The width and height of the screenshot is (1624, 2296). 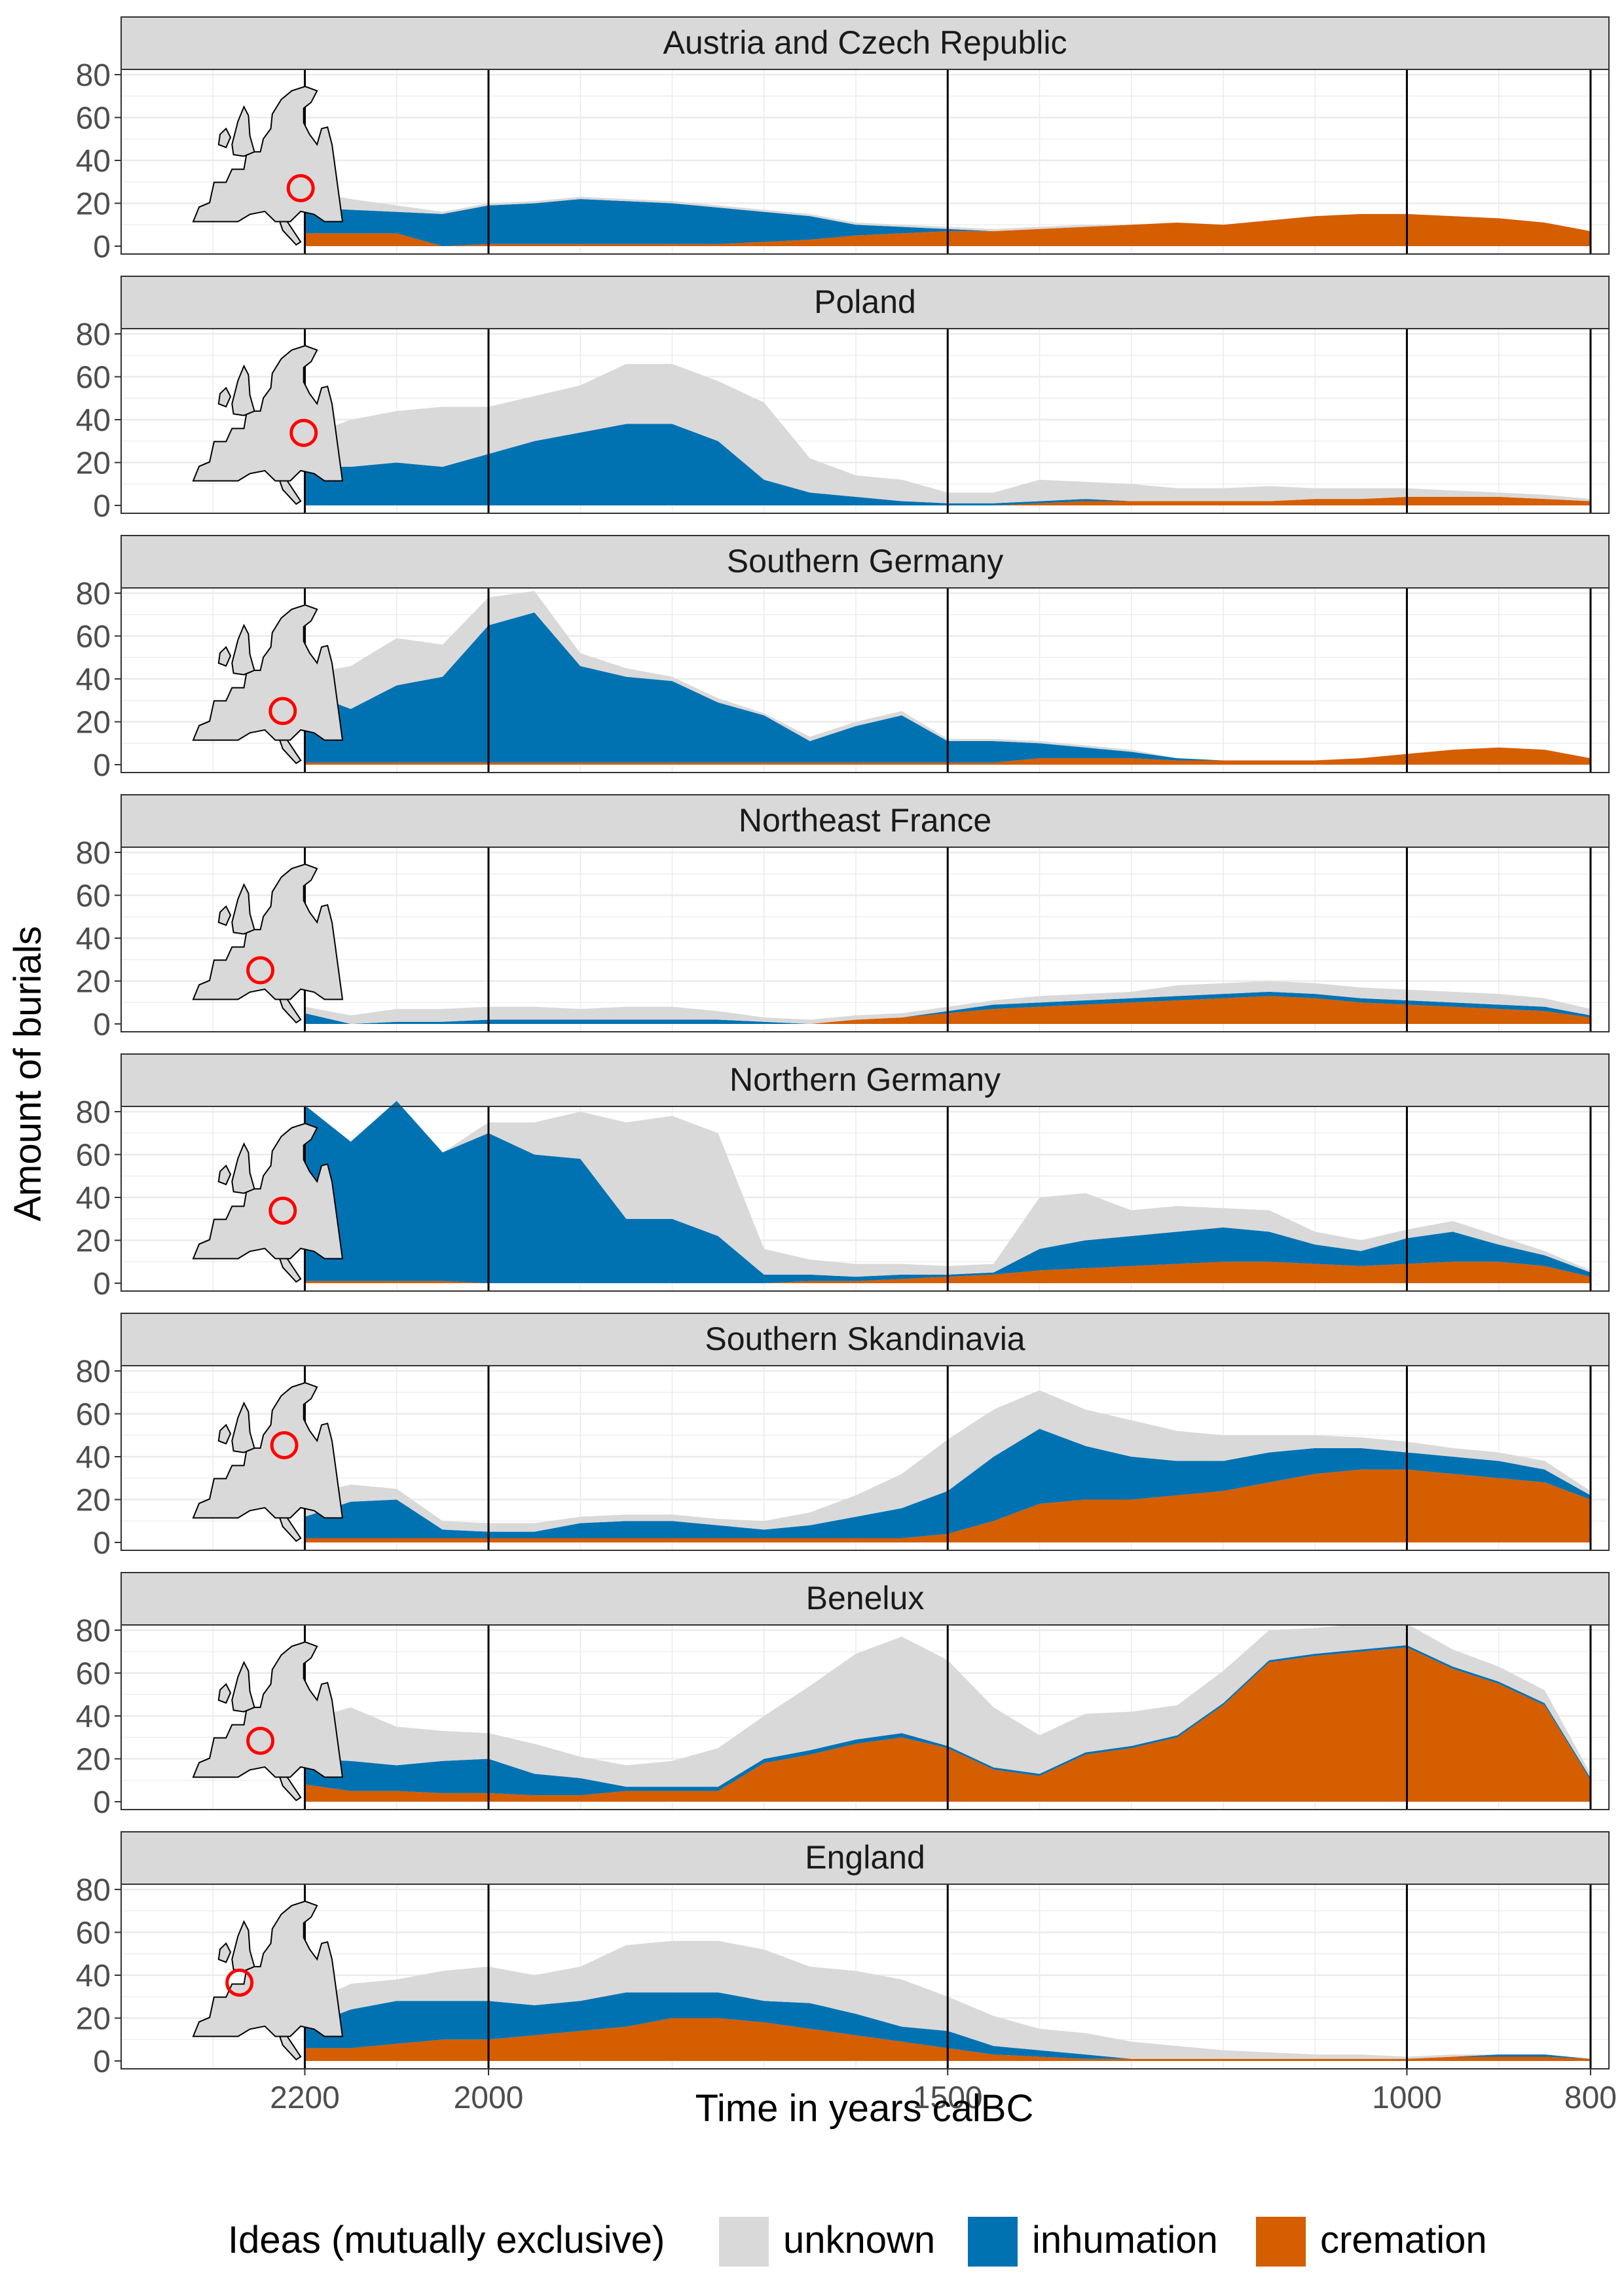 I want to click on facet-strip-label: Northeast France, so click(x=865, y=820).